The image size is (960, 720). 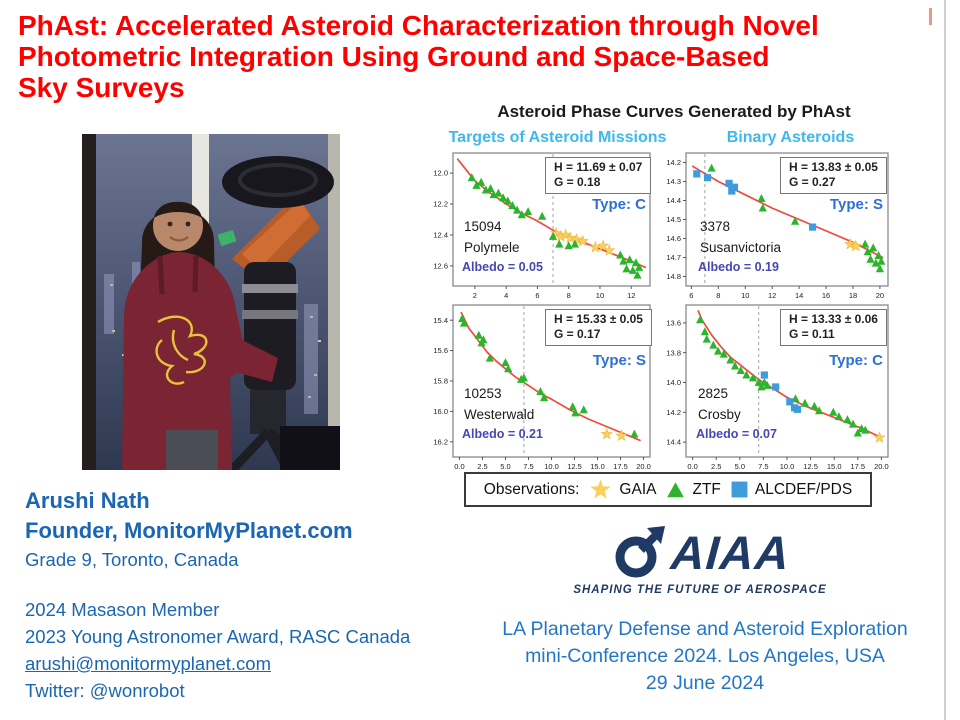 I want to click on author-photo, so click(x=211, y=302).